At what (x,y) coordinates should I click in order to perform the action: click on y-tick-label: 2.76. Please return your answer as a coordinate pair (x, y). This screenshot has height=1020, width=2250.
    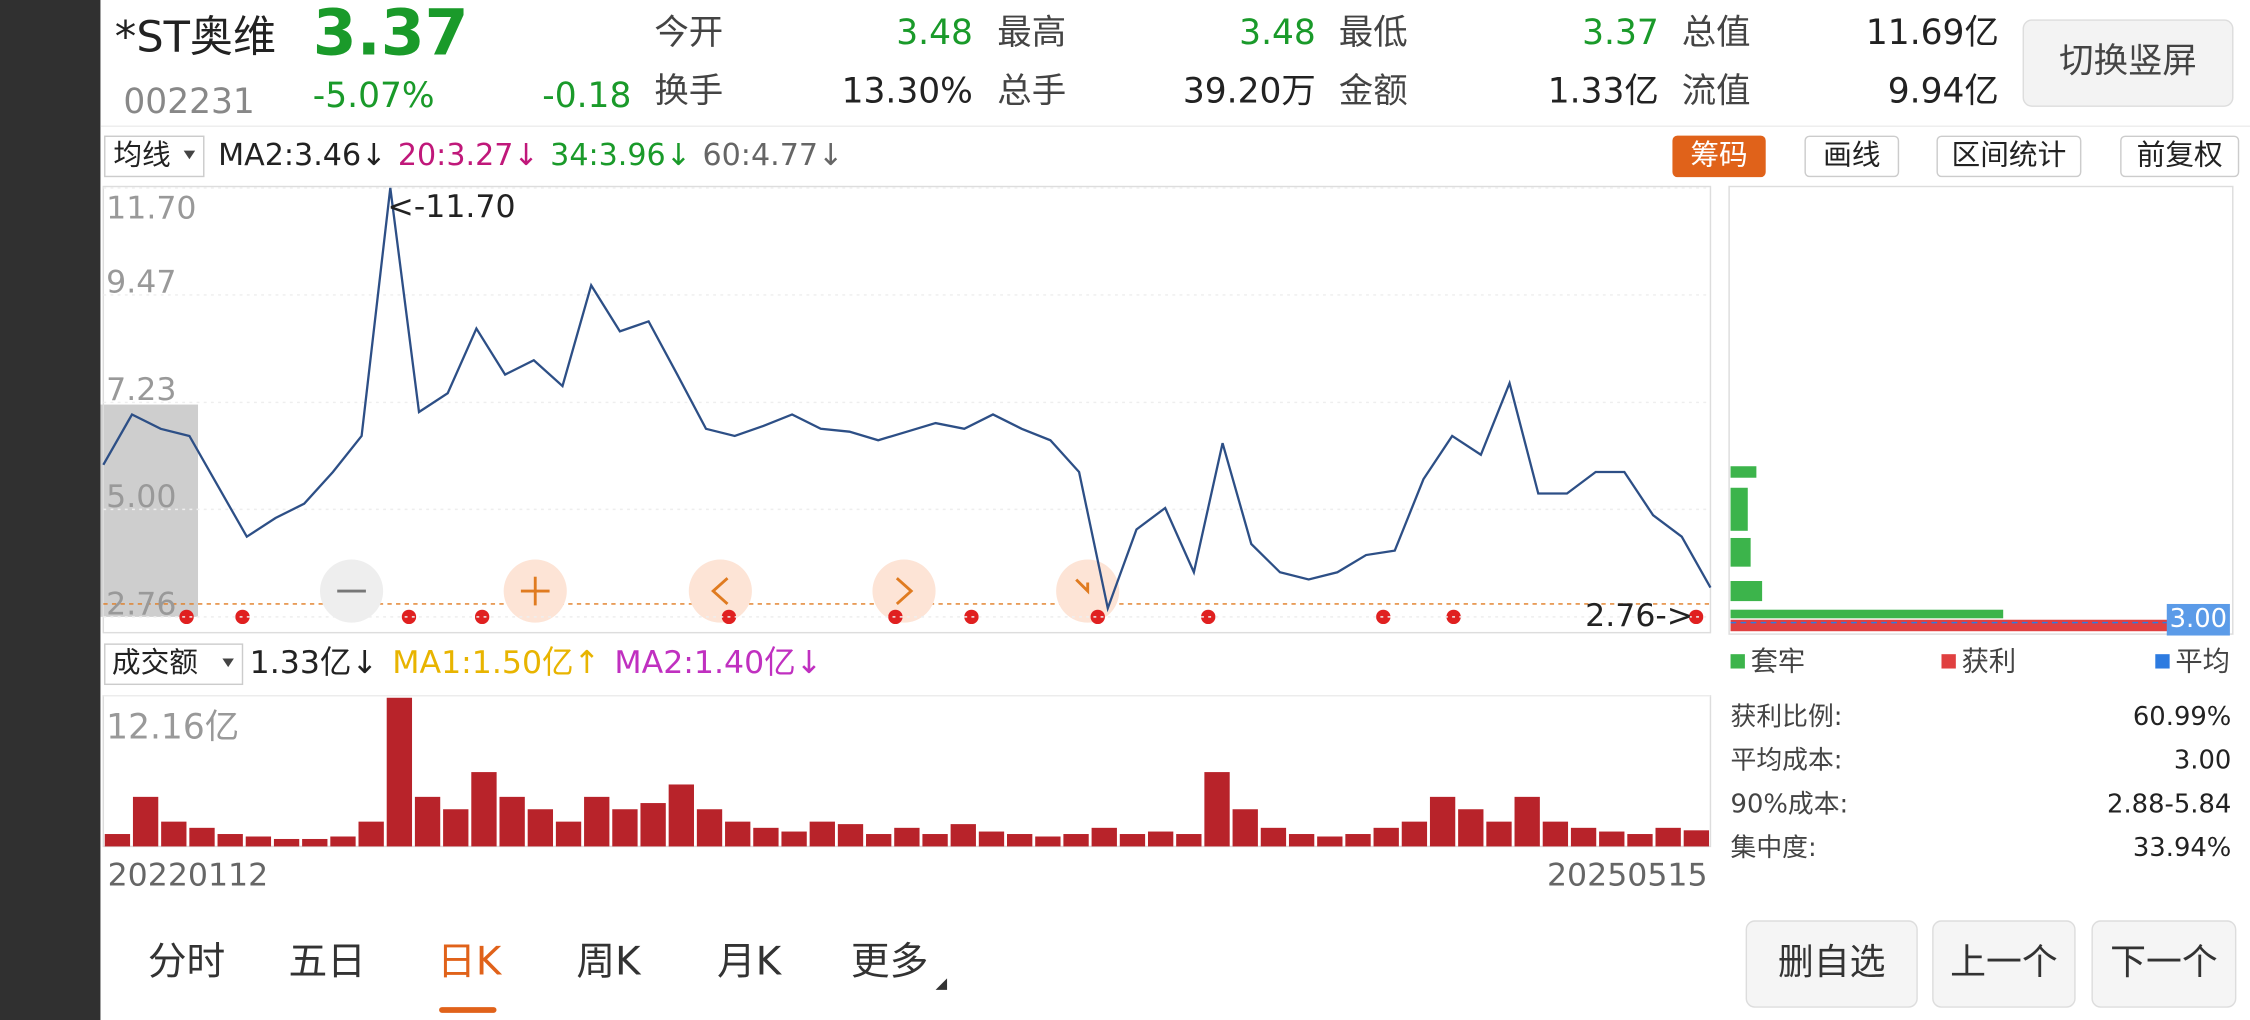
    Looking at the image, I should click on (141, 604).